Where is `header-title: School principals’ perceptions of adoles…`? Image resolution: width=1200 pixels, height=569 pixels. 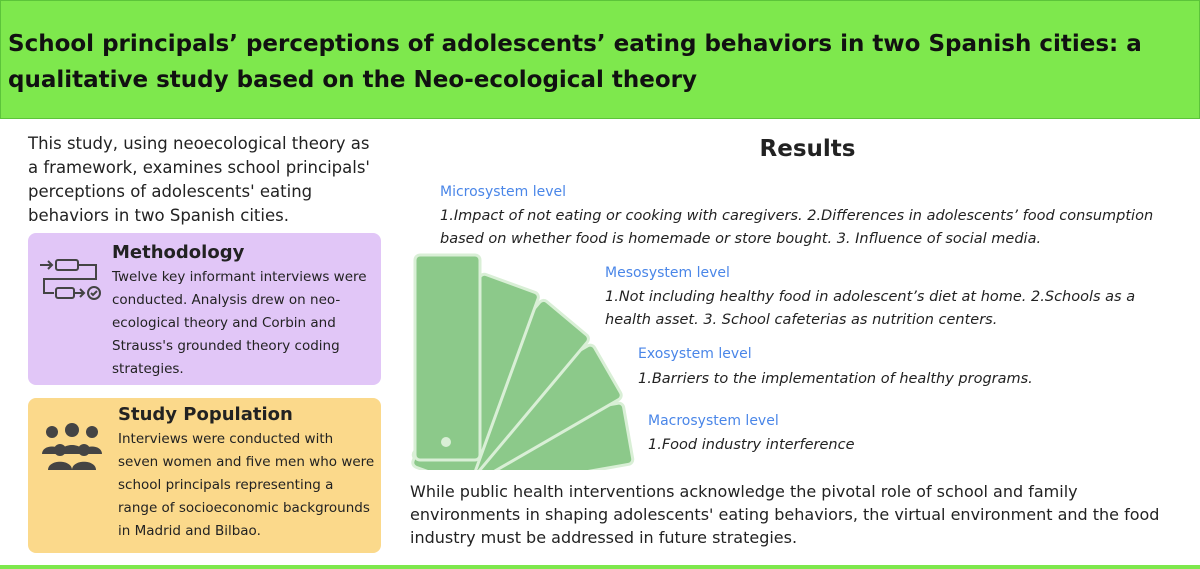
header-title: School principals’ perceptions of adoles… is located at coordinates (575, 62).